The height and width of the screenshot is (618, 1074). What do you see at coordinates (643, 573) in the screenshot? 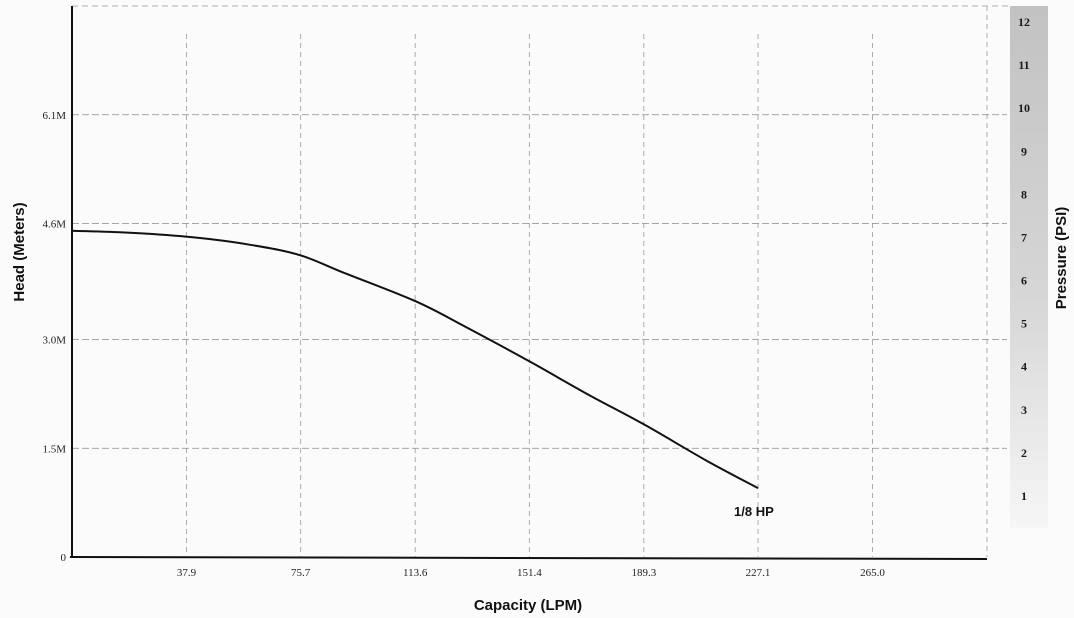
I see `x-tick-label: 189.3` at bounding box center [643, 573].